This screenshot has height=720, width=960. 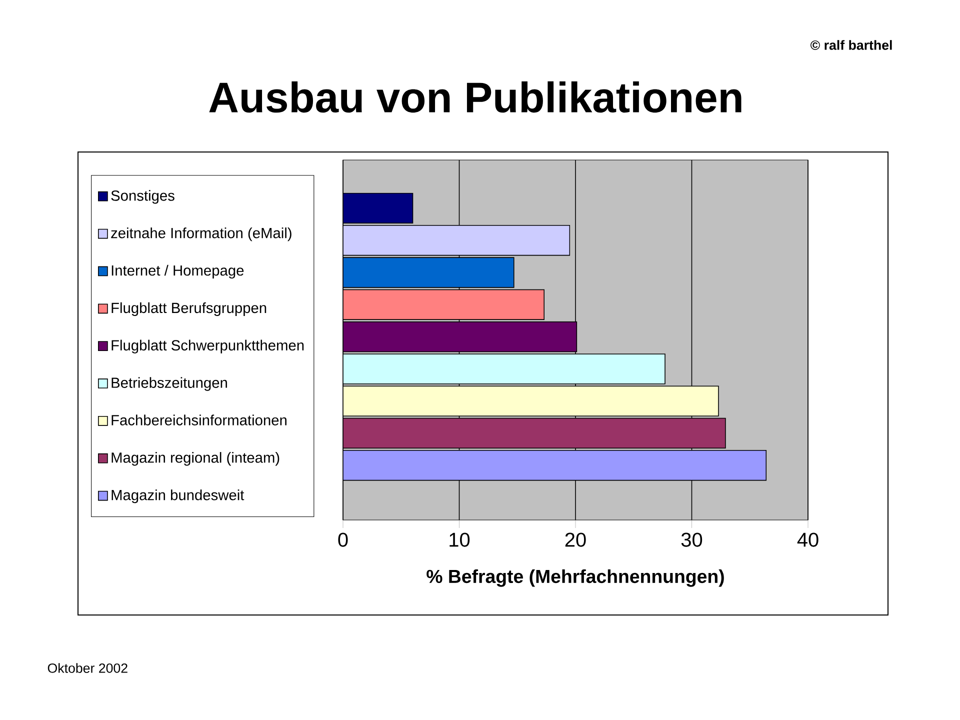 What do you see at coordinates (851, 45) in the screenshot?
I see `text: © ralf barthel` at bounding box center [851, 45].